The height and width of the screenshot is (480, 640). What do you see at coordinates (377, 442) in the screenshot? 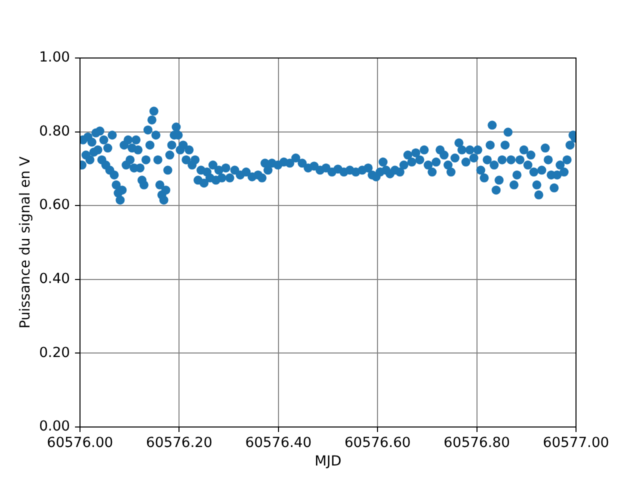
I see `x-tick-label: 60576.60` at bounding box center [377, 442].